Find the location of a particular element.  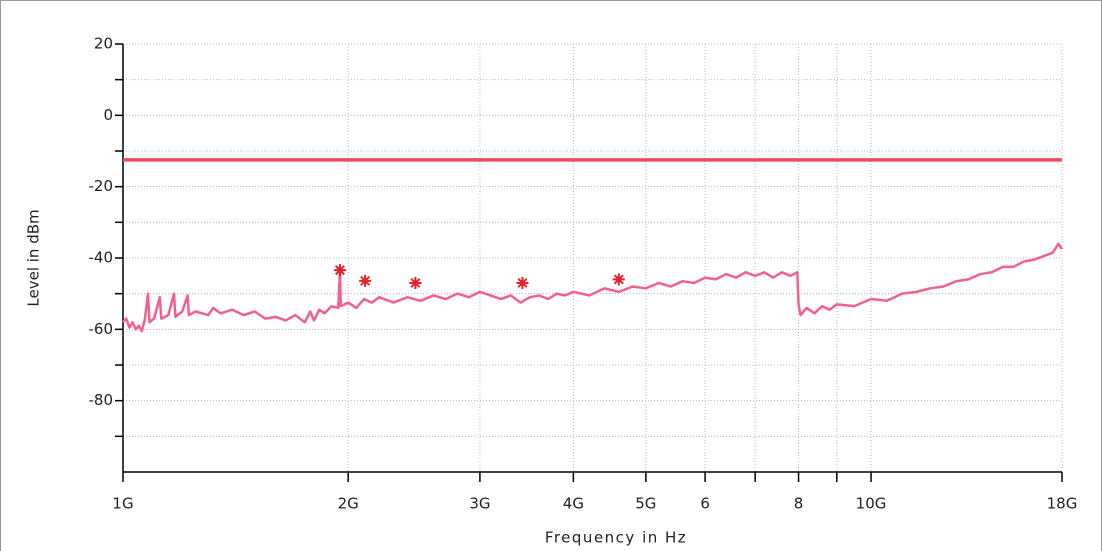

x-tick-label: 2G is located at coordinates (348, 504).